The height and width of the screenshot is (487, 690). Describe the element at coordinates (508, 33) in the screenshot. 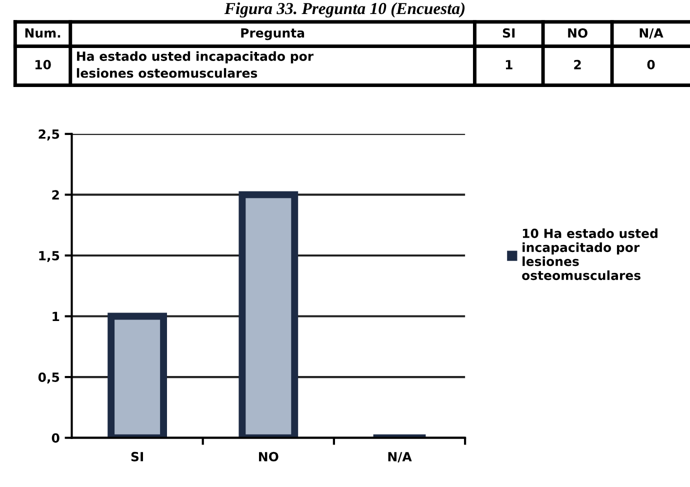

I see `category-label: SI` at that location.